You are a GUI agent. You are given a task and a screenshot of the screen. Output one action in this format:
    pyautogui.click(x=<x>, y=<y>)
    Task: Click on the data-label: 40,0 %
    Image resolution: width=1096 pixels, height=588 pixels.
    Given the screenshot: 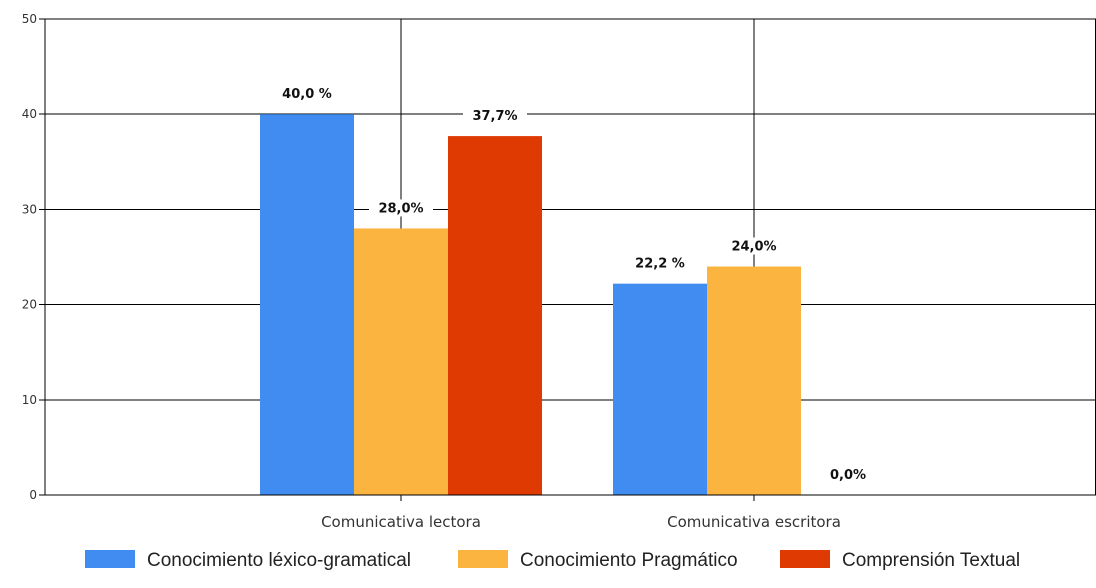 What is the action you would take?
    pyautogui.click(x=307, y=94)
    